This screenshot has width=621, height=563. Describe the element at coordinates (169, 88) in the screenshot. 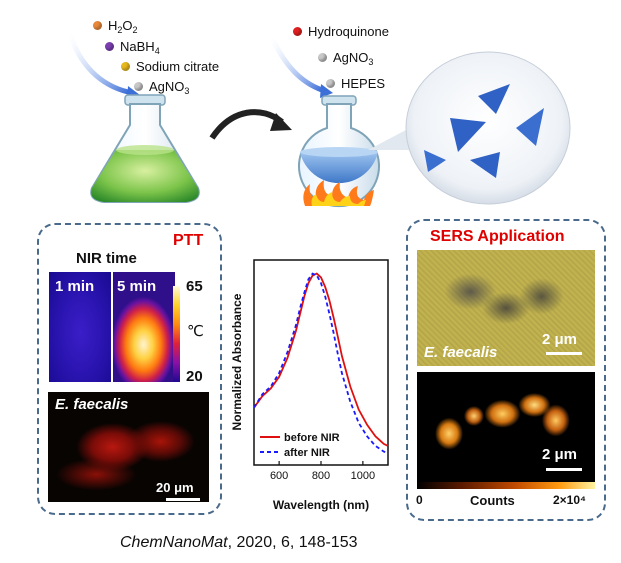

I see `reagent-agno3-left: AgNO3` at that location.